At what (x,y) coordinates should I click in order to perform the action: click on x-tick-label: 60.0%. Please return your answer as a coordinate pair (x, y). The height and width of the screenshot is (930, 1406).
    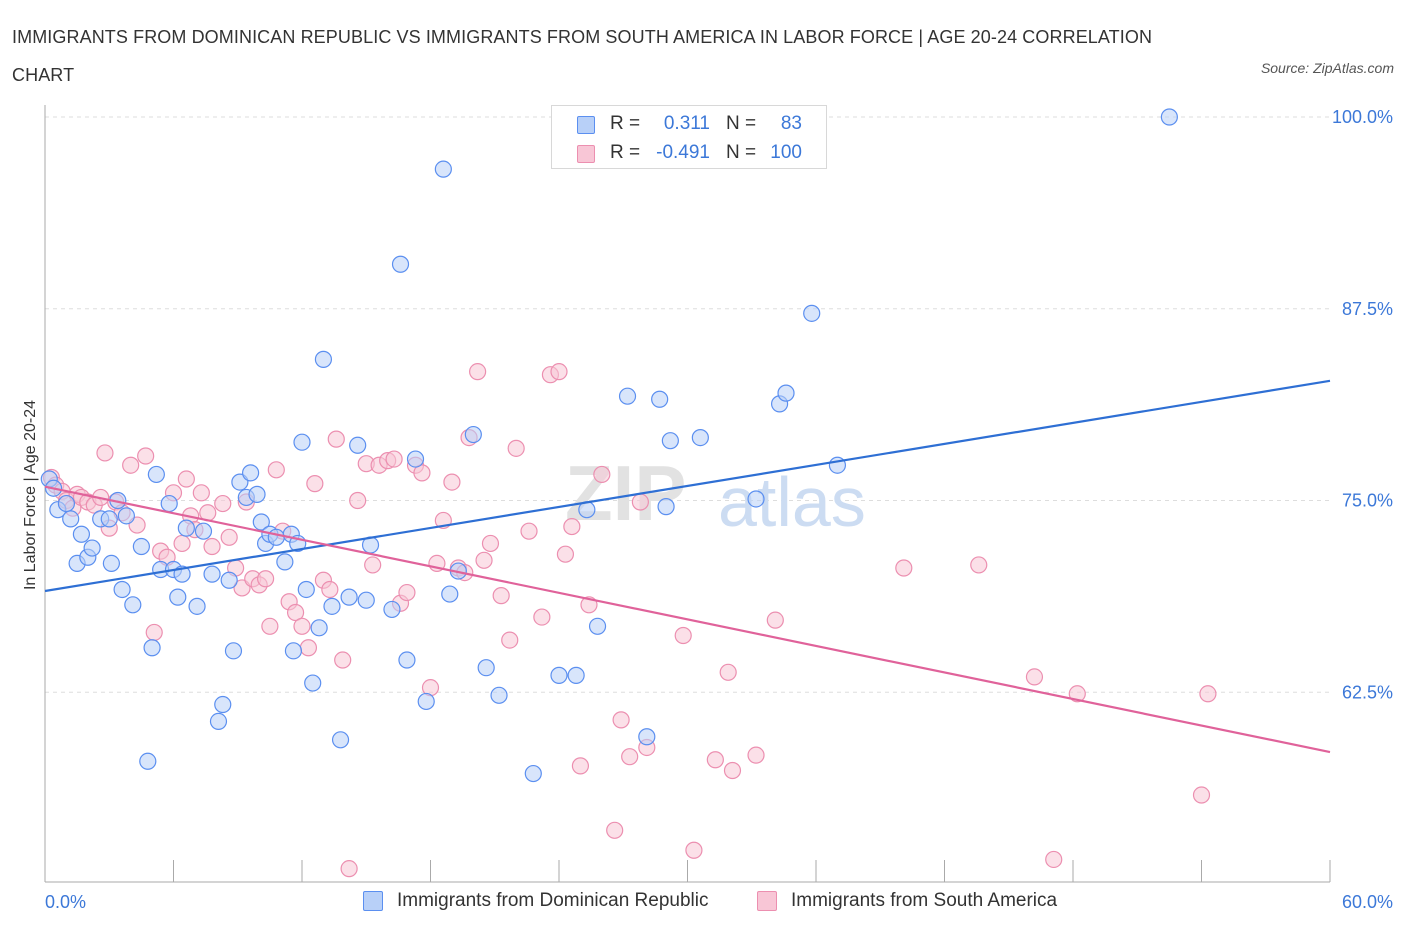
    Looking at the image, I should click on (1367, 902).